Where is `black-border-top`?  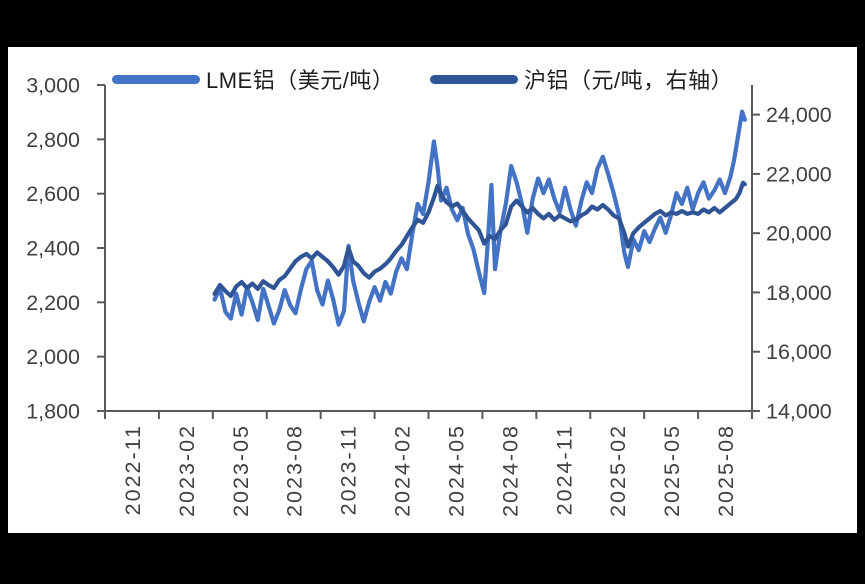 black-border-top is located at coordinates (432, 23).